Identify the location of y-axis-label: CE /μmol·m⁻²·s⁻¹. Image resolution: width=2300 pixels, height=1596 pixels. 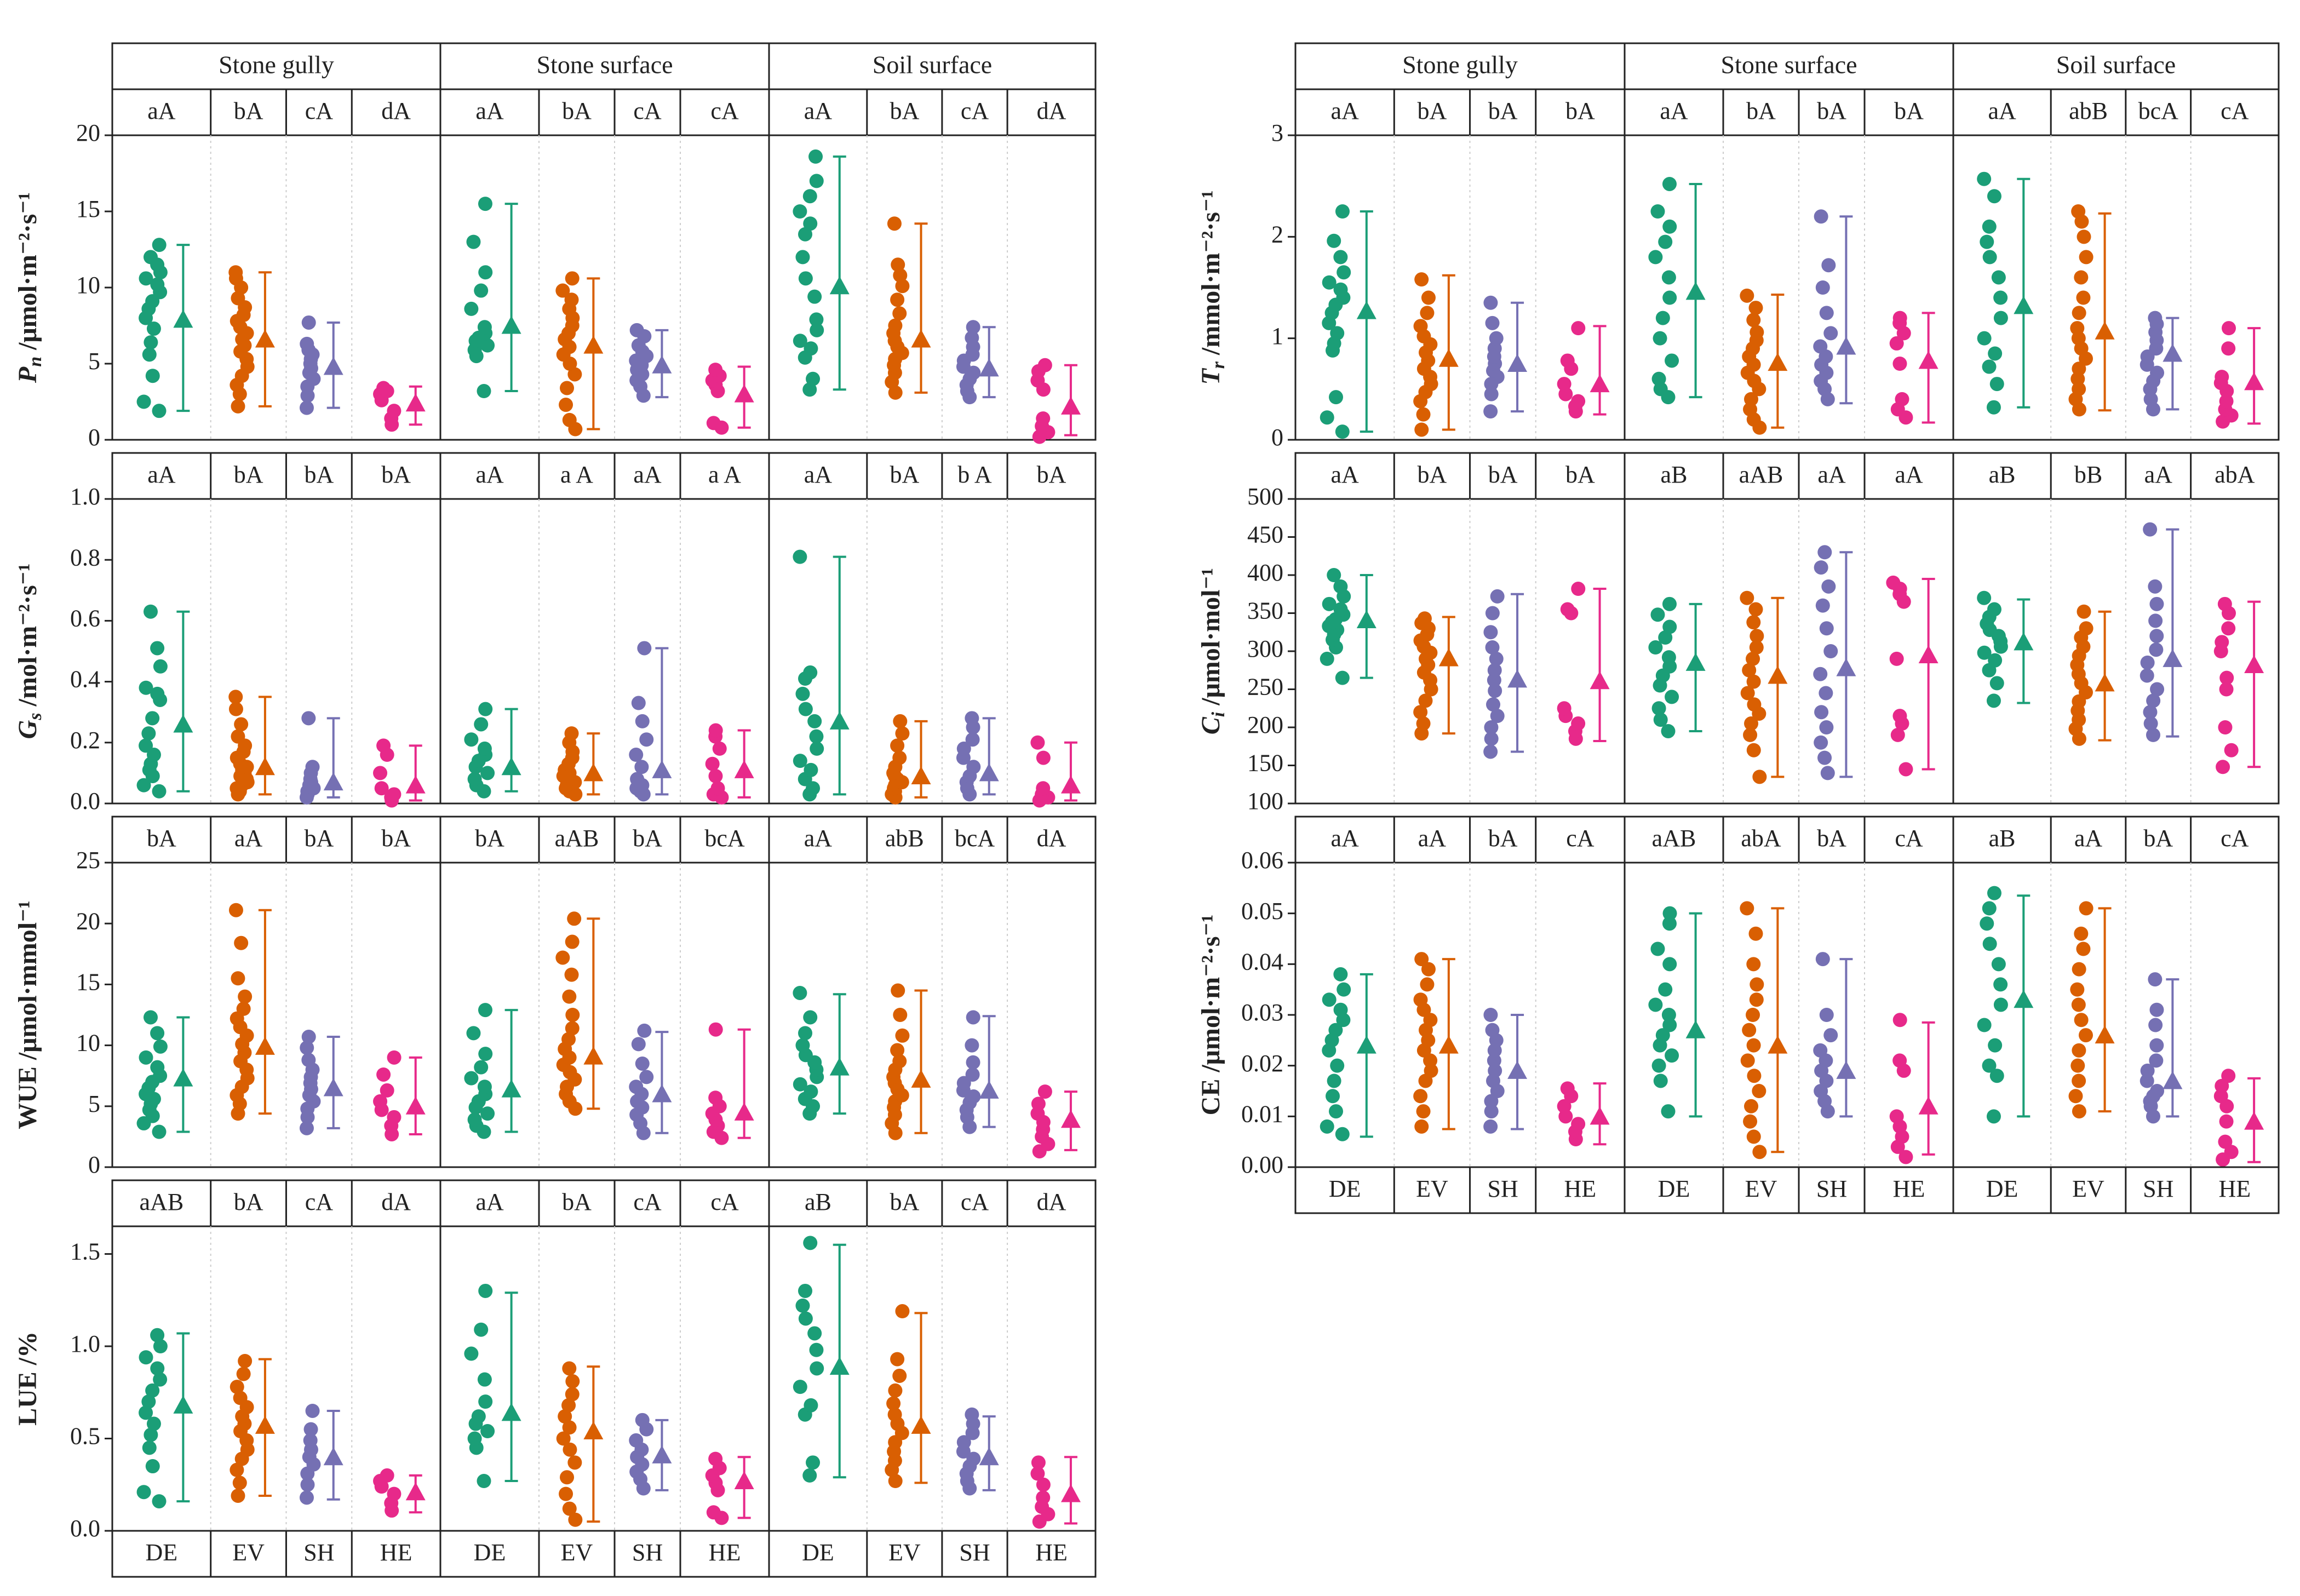
(1210, 1016).